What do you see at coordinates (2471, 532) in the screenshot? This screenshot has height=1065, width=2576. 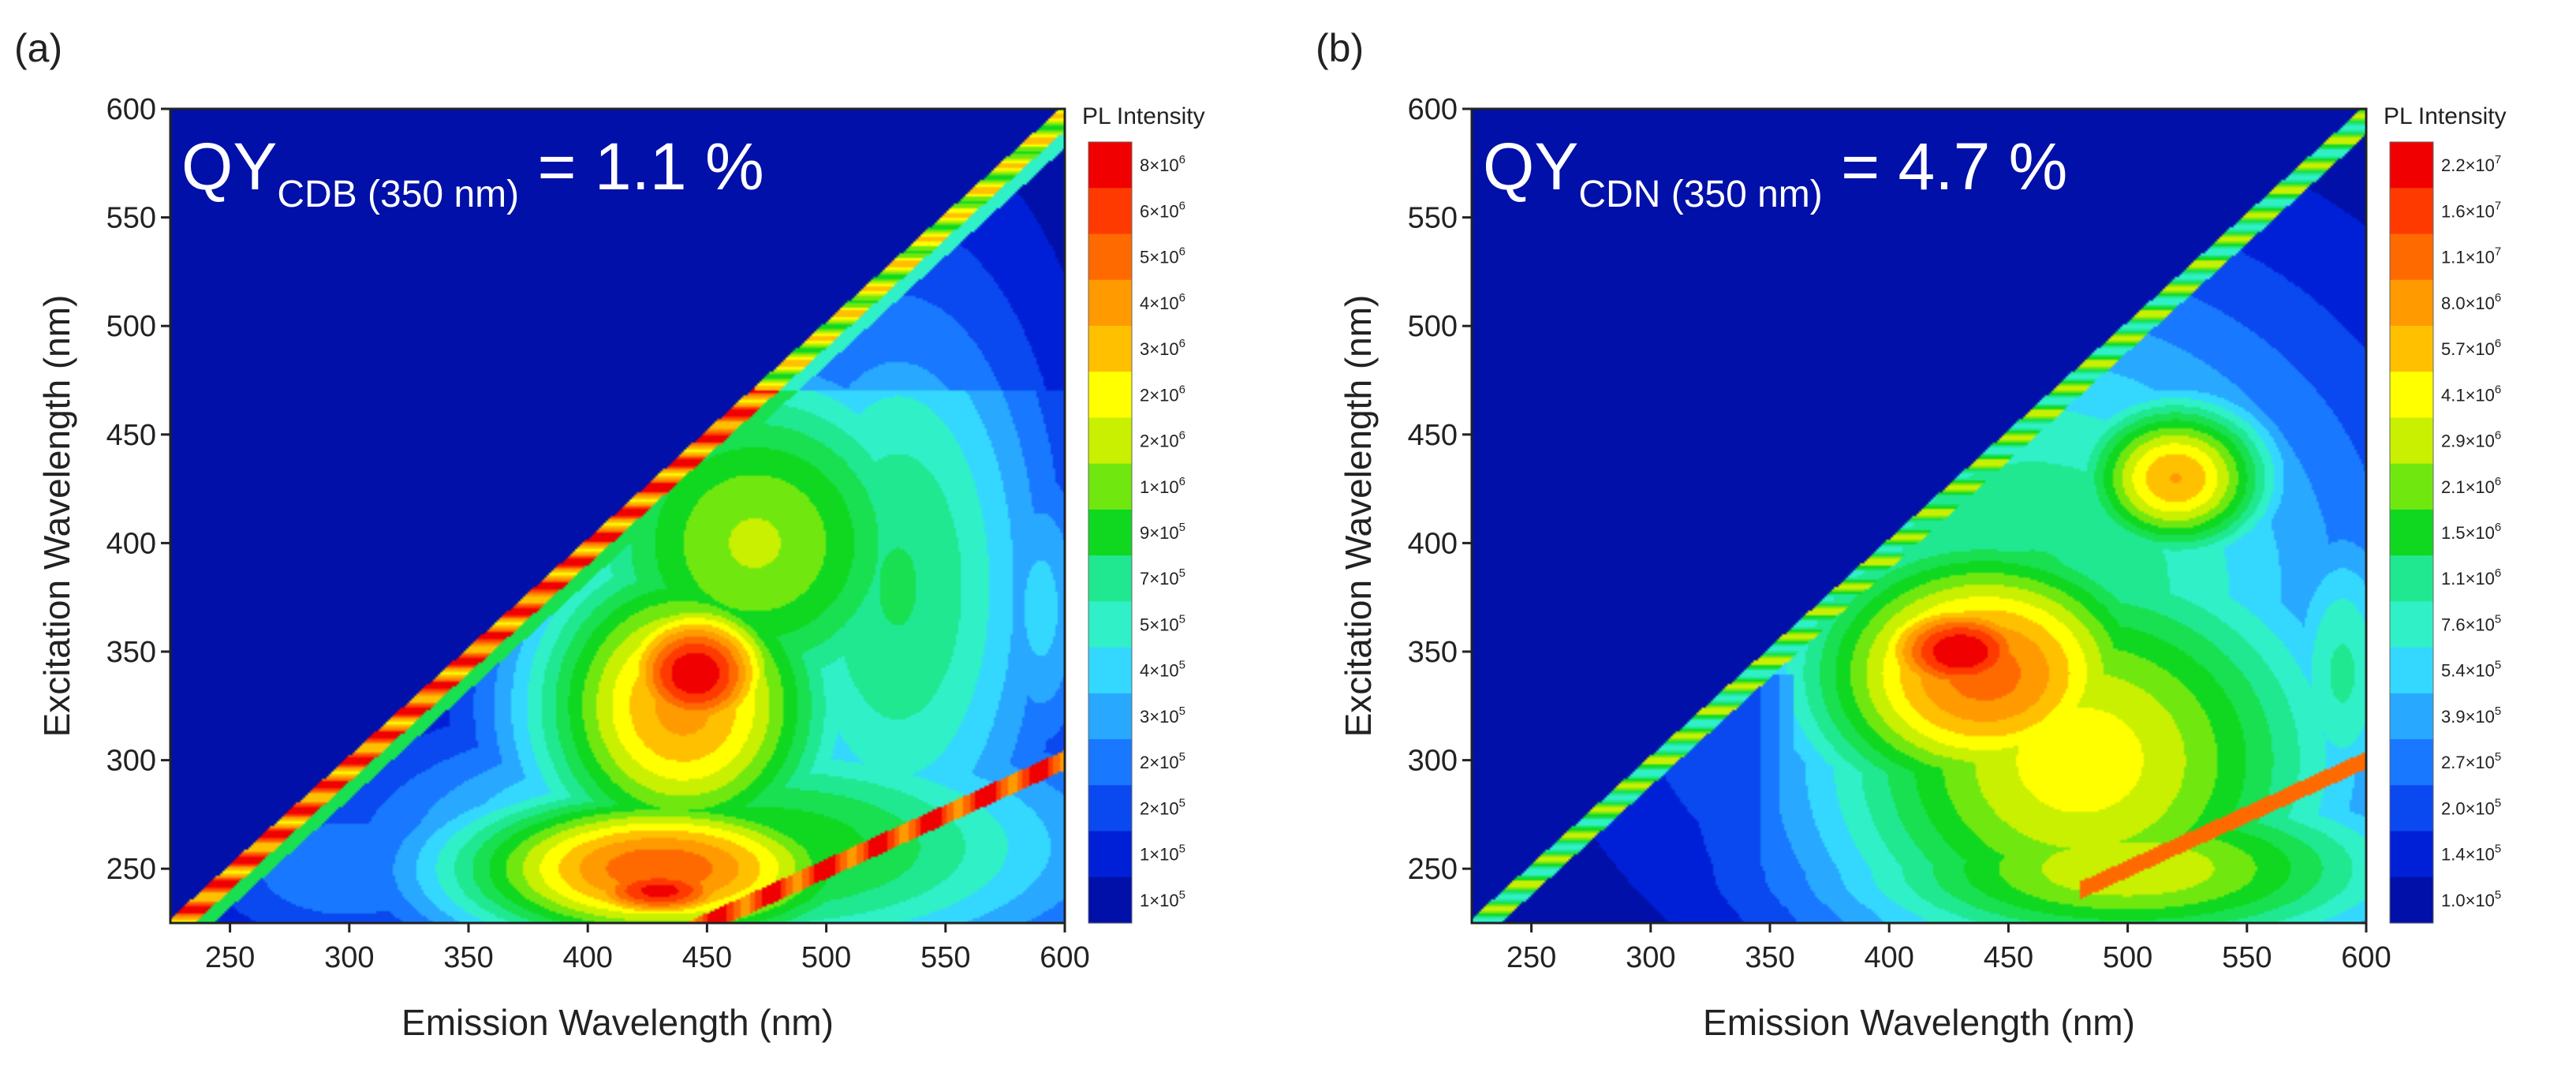 I see `panel-b-colorbar-label: 1.5×10⁶` at bounding box center [2471, 532].